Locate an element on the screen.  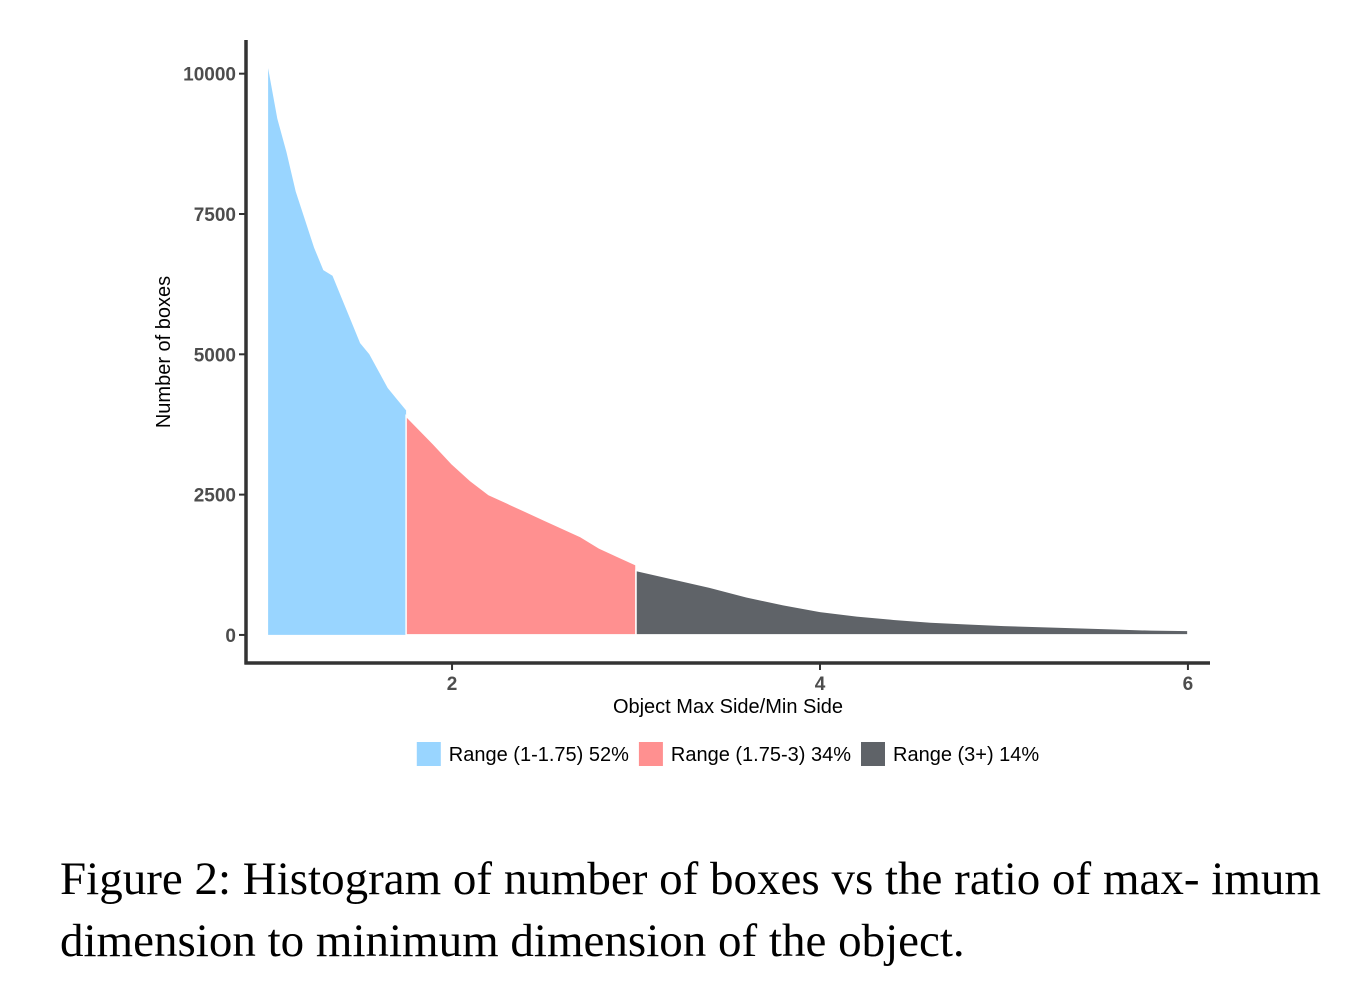
legend-item: Range (1.75-3) 34% is located at coordinates (744, 754).